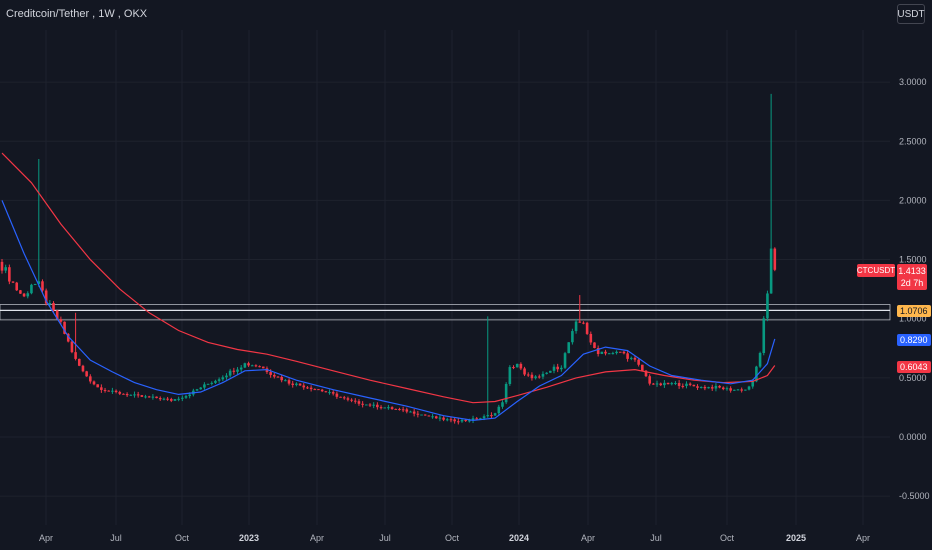 The height and width of the screenshot is (550, 932). I want to click on x-tick-label: Oct, so click(727, 538).